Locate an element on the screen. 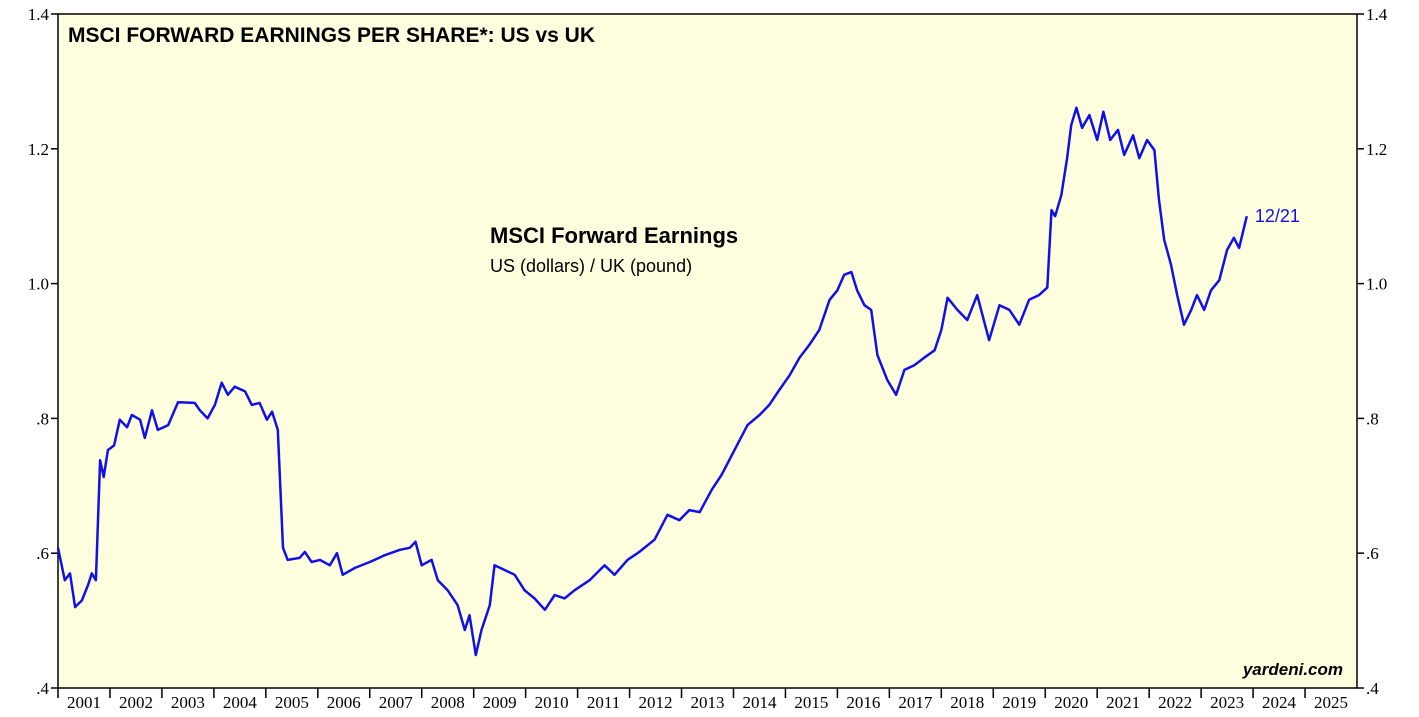 This screenshot has width=1419, height=717. x-tick-label: 2019 is located at coordinates (1019, 702).